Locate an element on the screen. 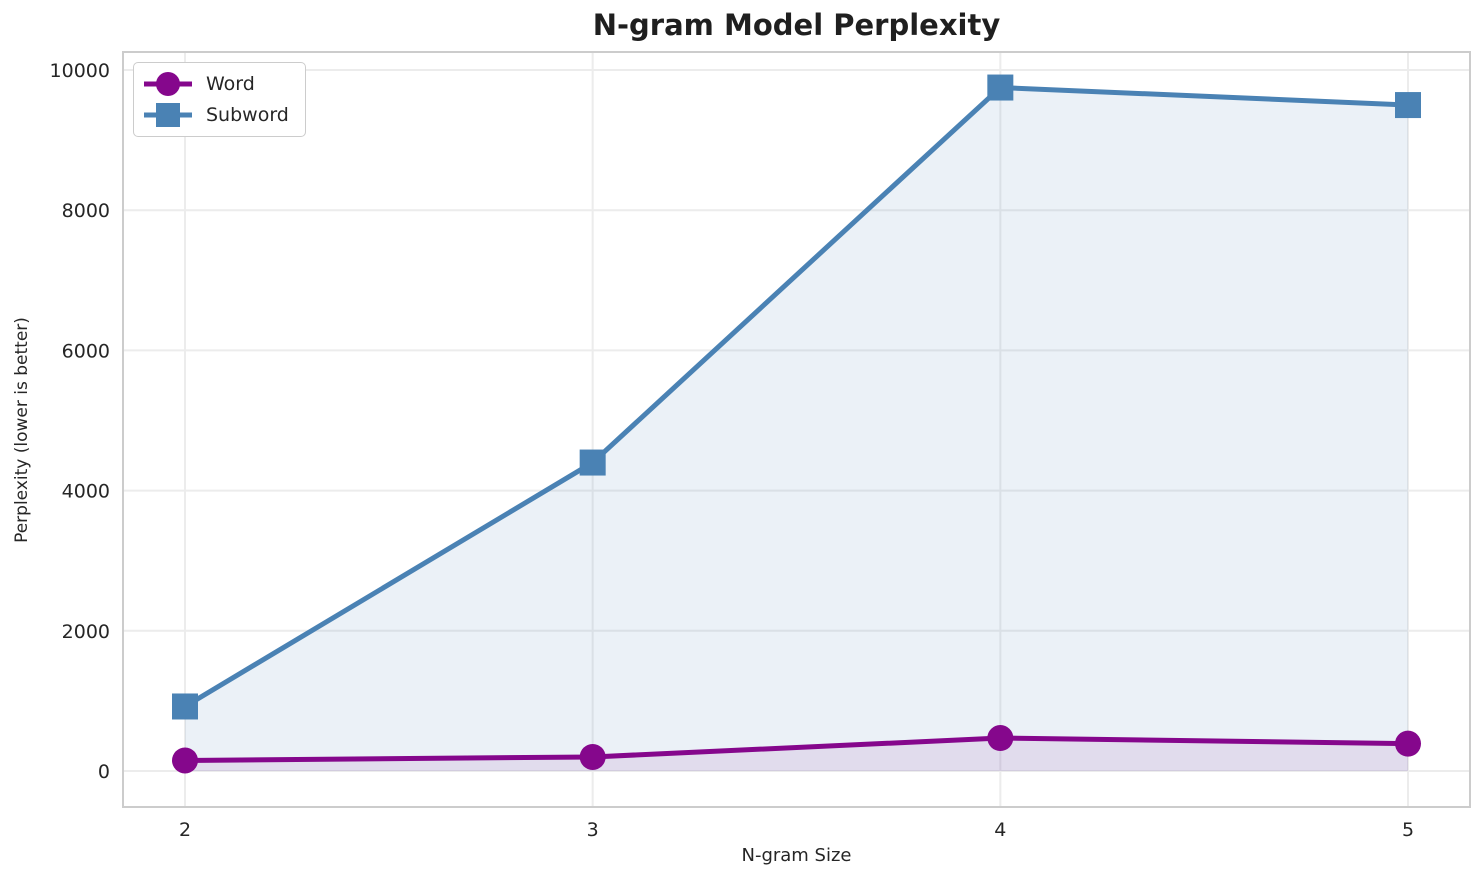 The height and width of the screenshot is (885, 1484). y-tick-label: 0 is located at coordinates (104, 772).